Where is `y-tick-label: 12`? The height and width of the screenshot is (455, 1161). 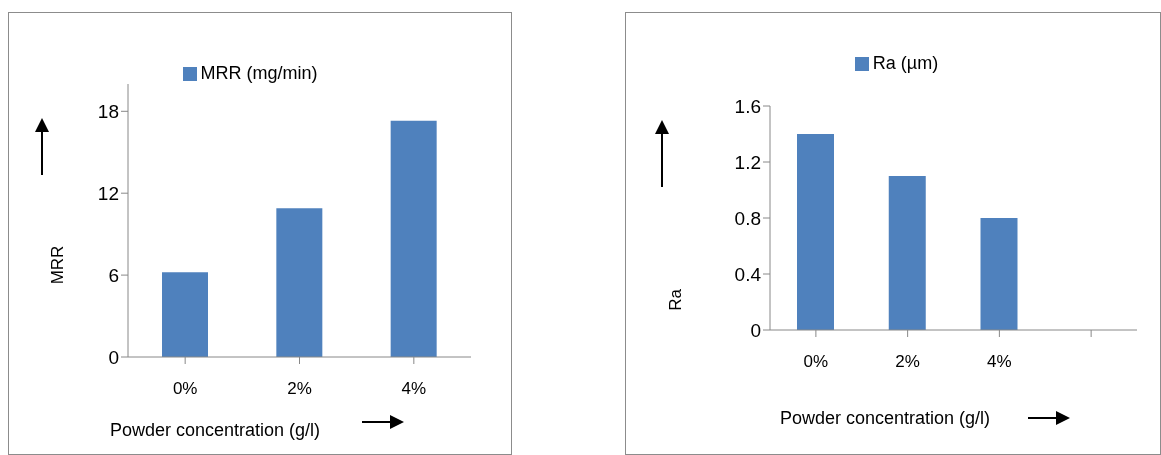
y-tick-label: 12 is located at coordinates (108, 193).